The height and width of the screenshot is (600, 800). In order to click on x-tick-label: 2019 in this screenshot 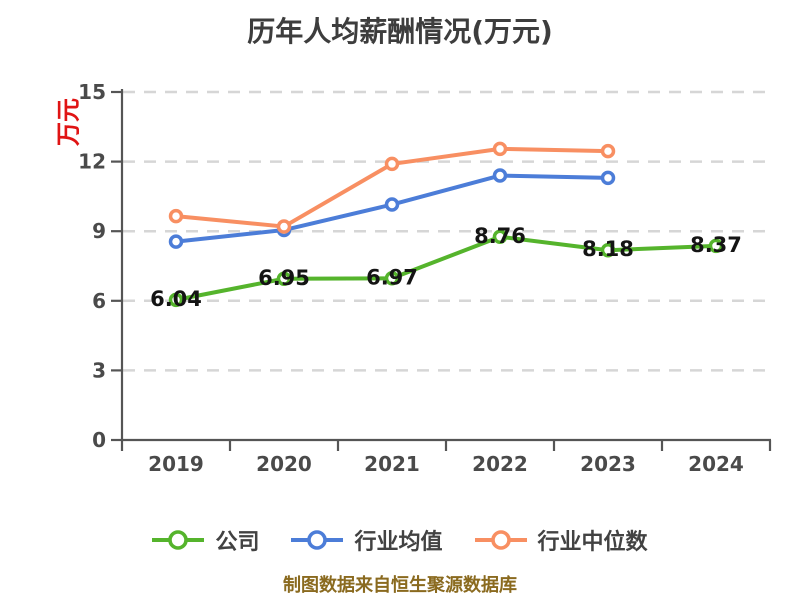, I will do `click(176, 464)`.